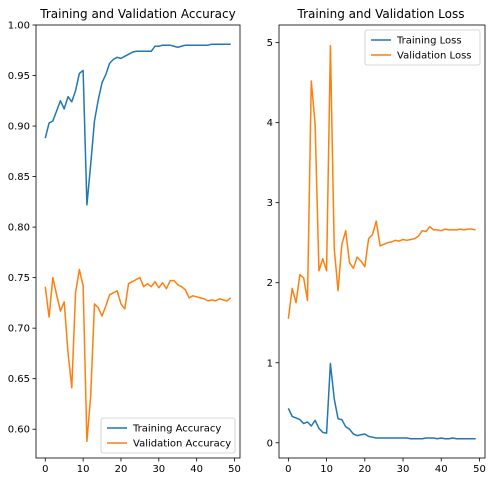  I want to click on loss-x-tick-label: 20, so click(364, 469).